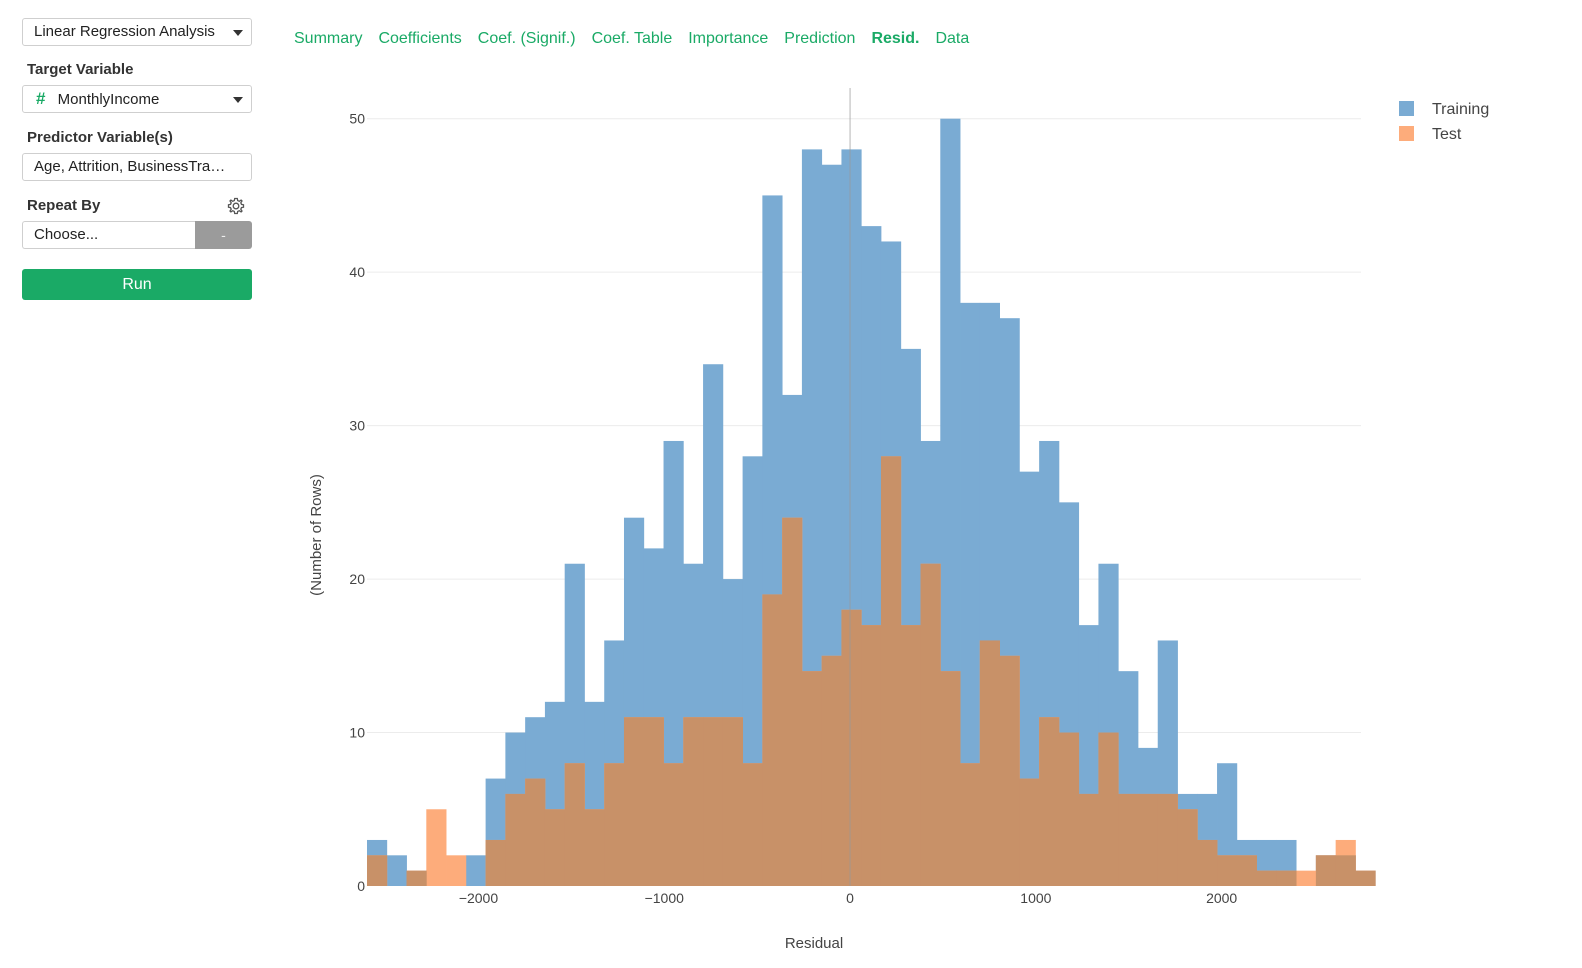 Image resolution: width=1582 pixels, height=968 pixels. I want to click on numeric-type-icon: #, so click(41, 98).